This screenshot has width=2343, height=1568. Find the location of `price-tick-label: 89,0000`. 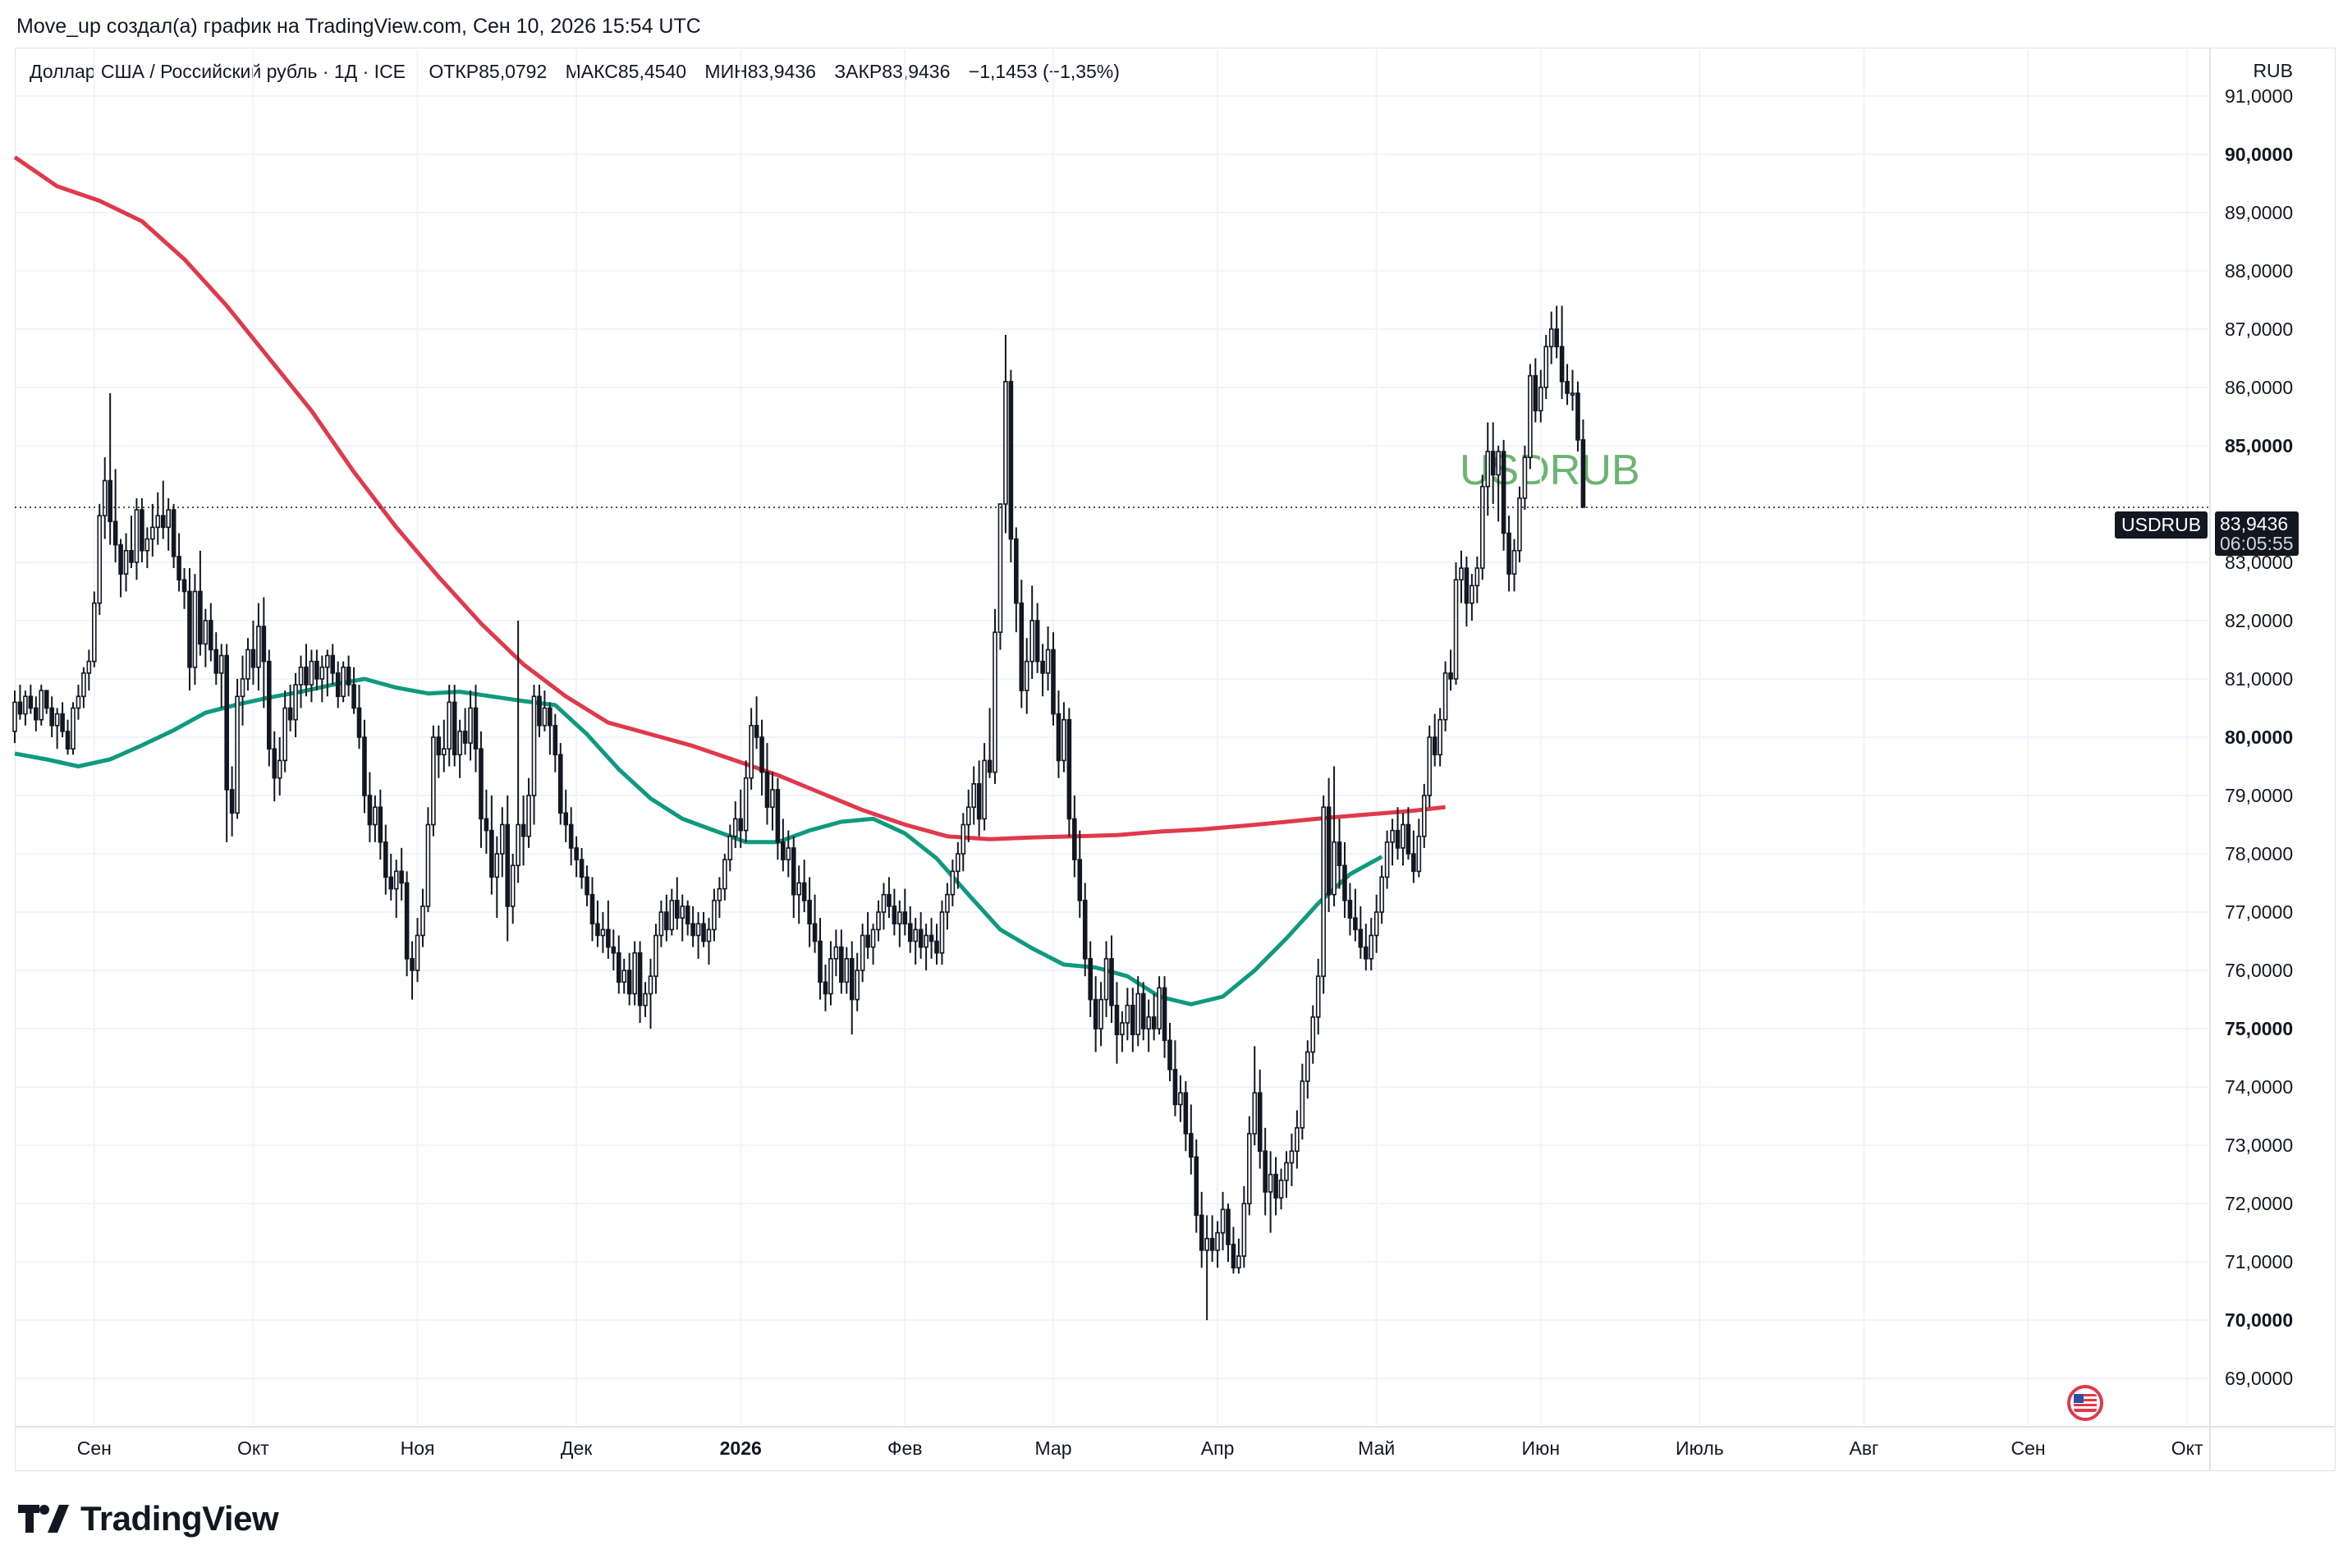

price-tick-label: 89,0000 is located at coordinates (2259, 212).